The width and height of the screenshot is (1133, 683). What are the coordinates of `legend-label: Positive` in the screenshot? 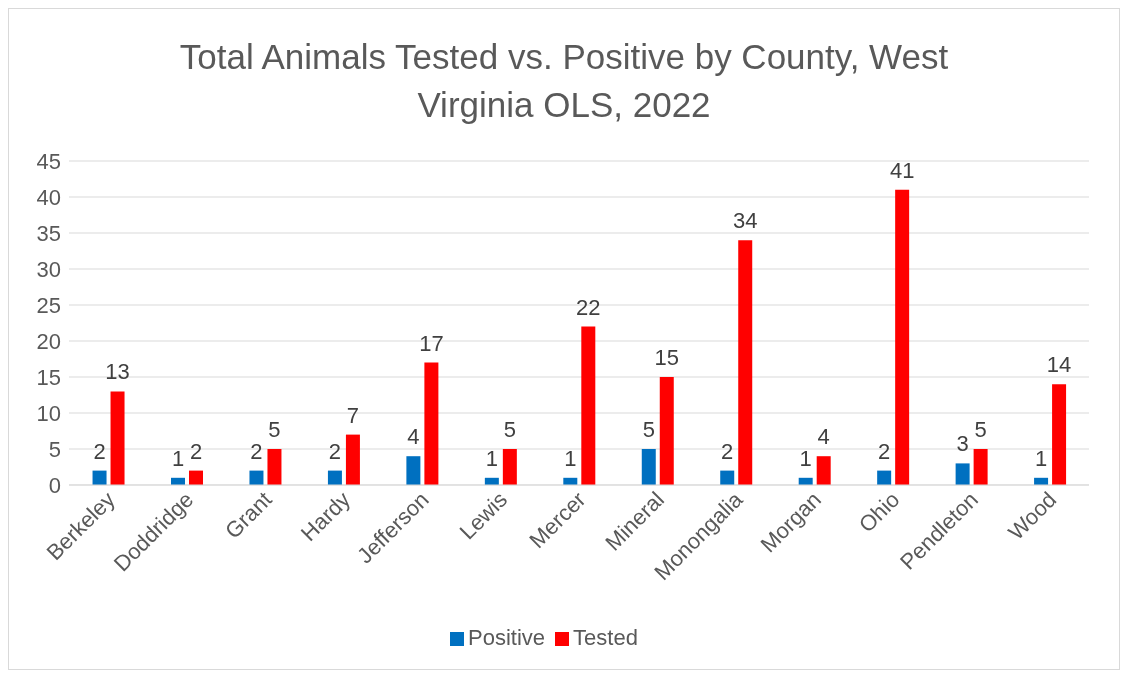 It's located at (507, 637).